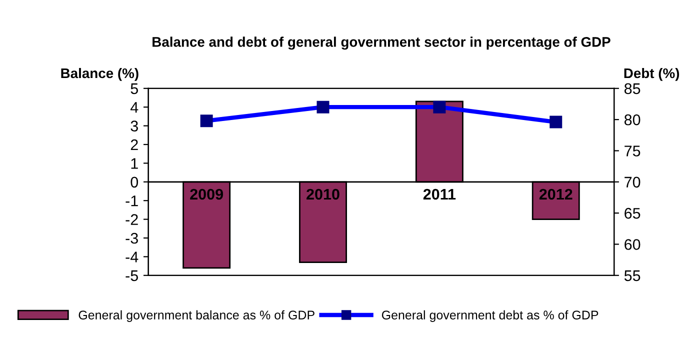 This screenshot has height=340, width=690. Describe the element at coordinates (132, 219) in the screenshot. I see `y-tick-label: -2` at that location.